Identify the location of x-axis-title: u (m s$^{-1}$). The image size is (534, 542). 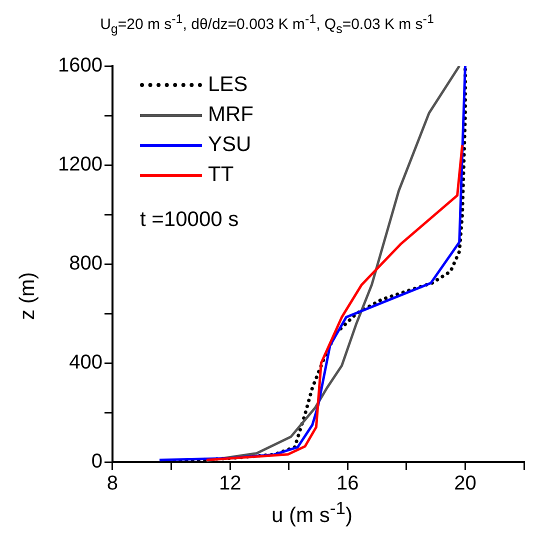
(312, 513).